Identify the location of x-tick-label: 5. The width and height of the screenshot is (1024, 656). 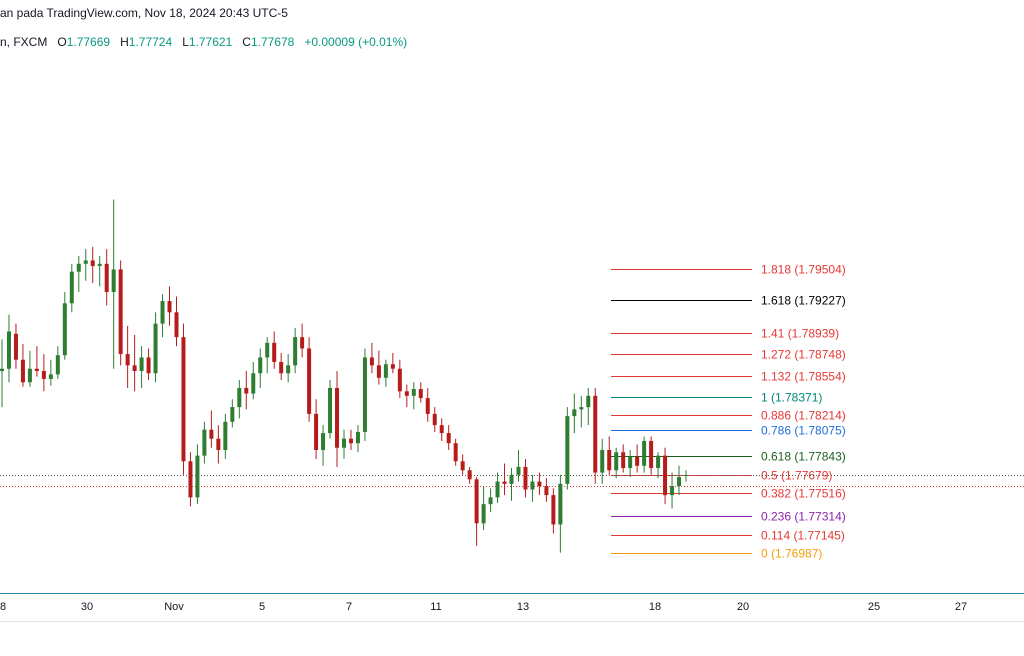
(262, 607).